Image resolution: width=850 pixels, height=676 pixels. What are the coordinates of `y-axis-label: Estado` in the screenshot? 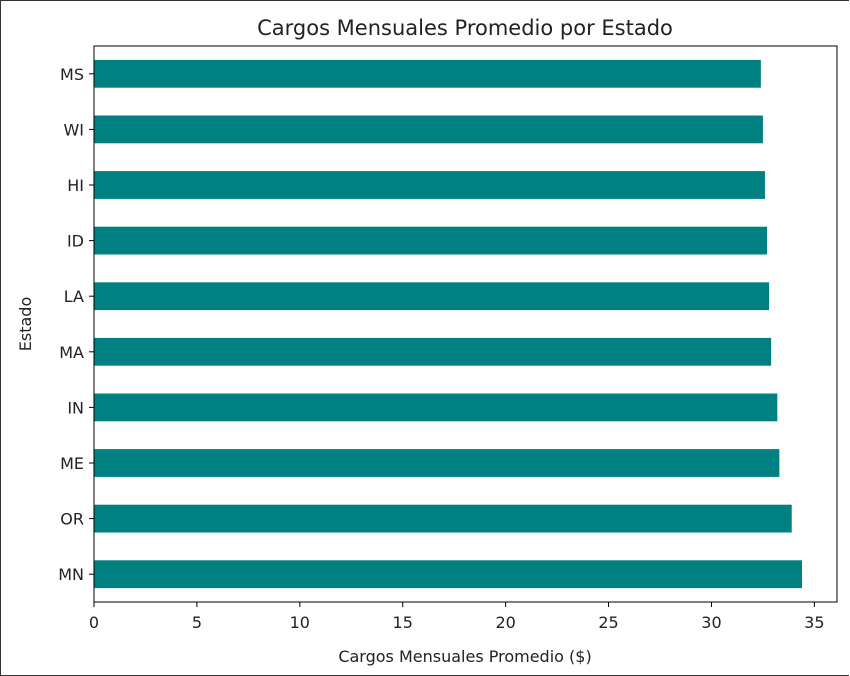 It's located at (25, 324).